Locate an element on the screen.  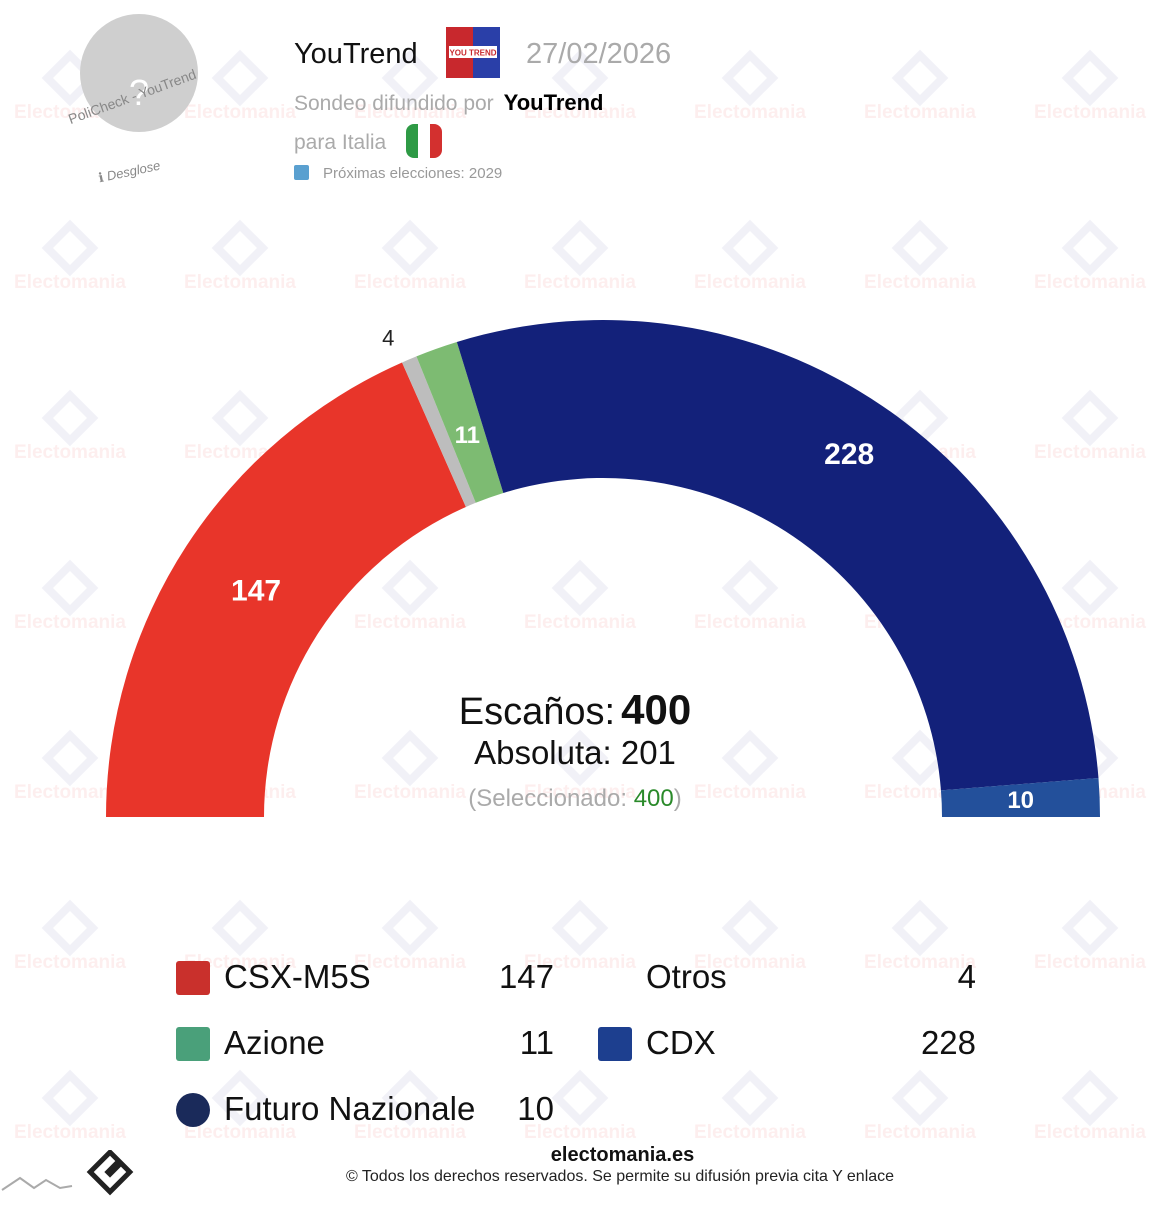
published-by-label: Sondeo difundido por is located at coordinates (394, 103).